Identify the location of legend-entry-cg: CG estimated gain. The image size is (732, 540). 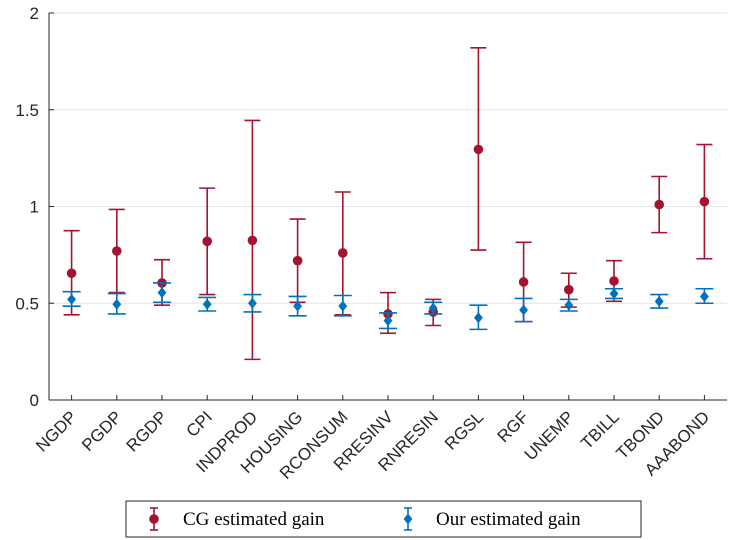
(237, 519).